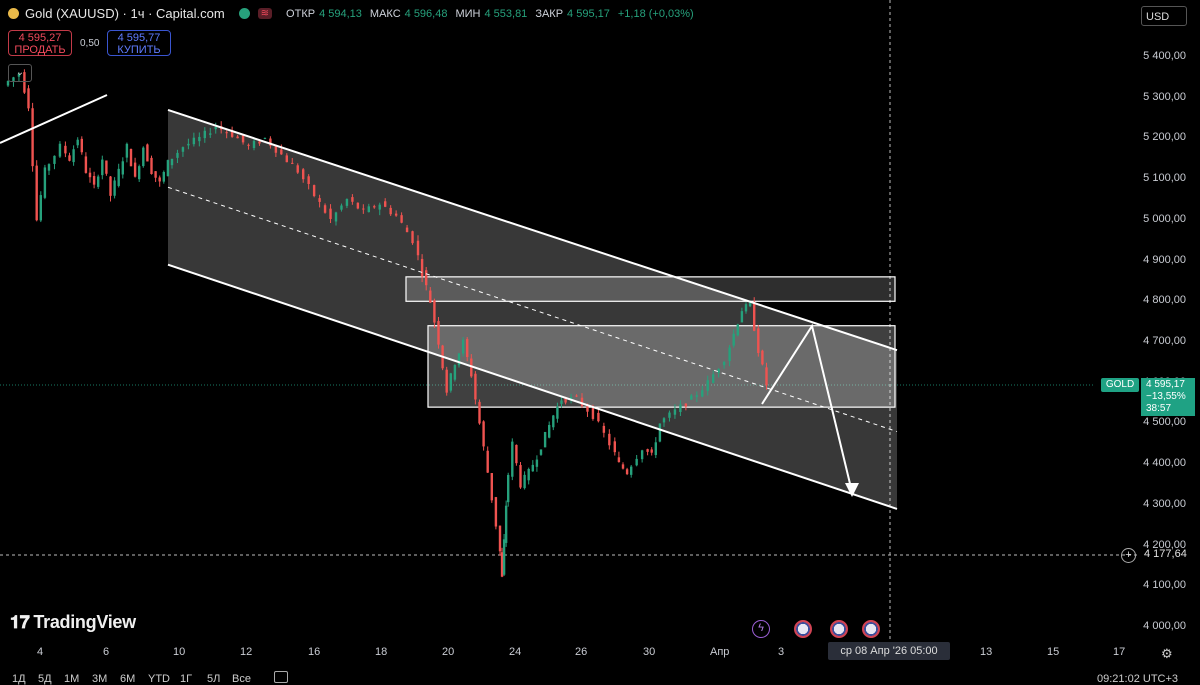 This screenshot has height=685, width=1200. What do you see at coordinates (1164, 585) in the screenshot?
I see `y-tick-label: 4 100,00` at bounding box center [1164, 585].